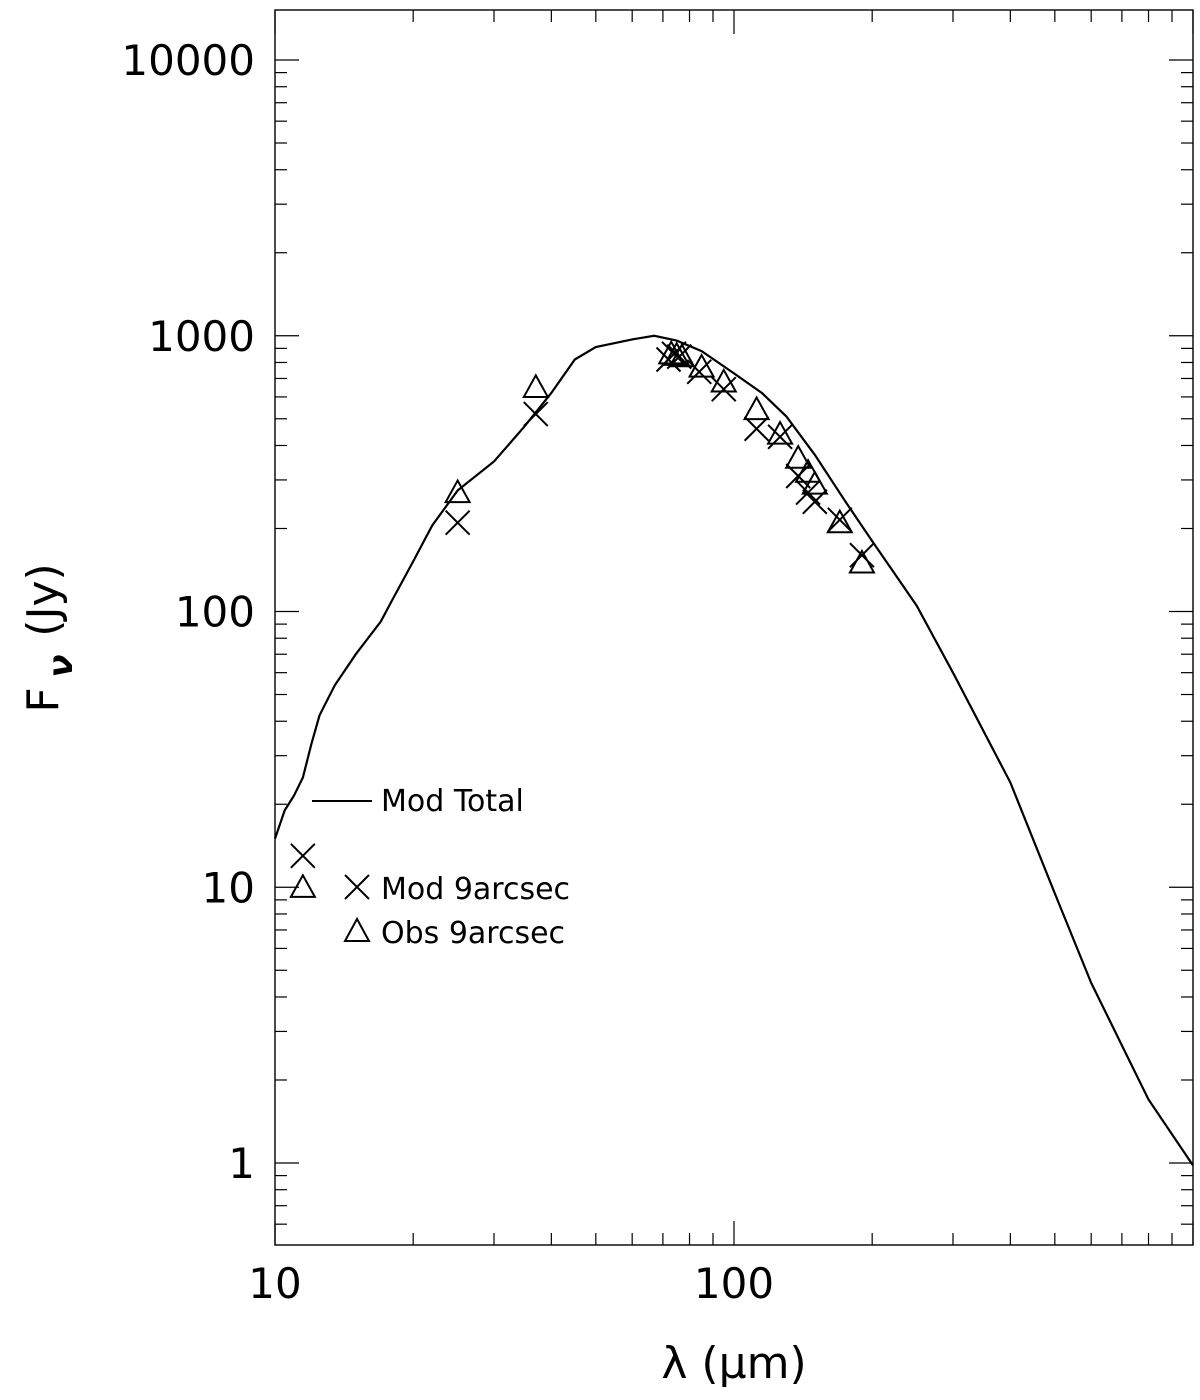 The width and height of the screenshot is (1200, 1400). What do you see at coordinates (733, 1363) in the screenshot?
I see `x-axis-title: λ (μm)` at bounding box center [733, 1363].